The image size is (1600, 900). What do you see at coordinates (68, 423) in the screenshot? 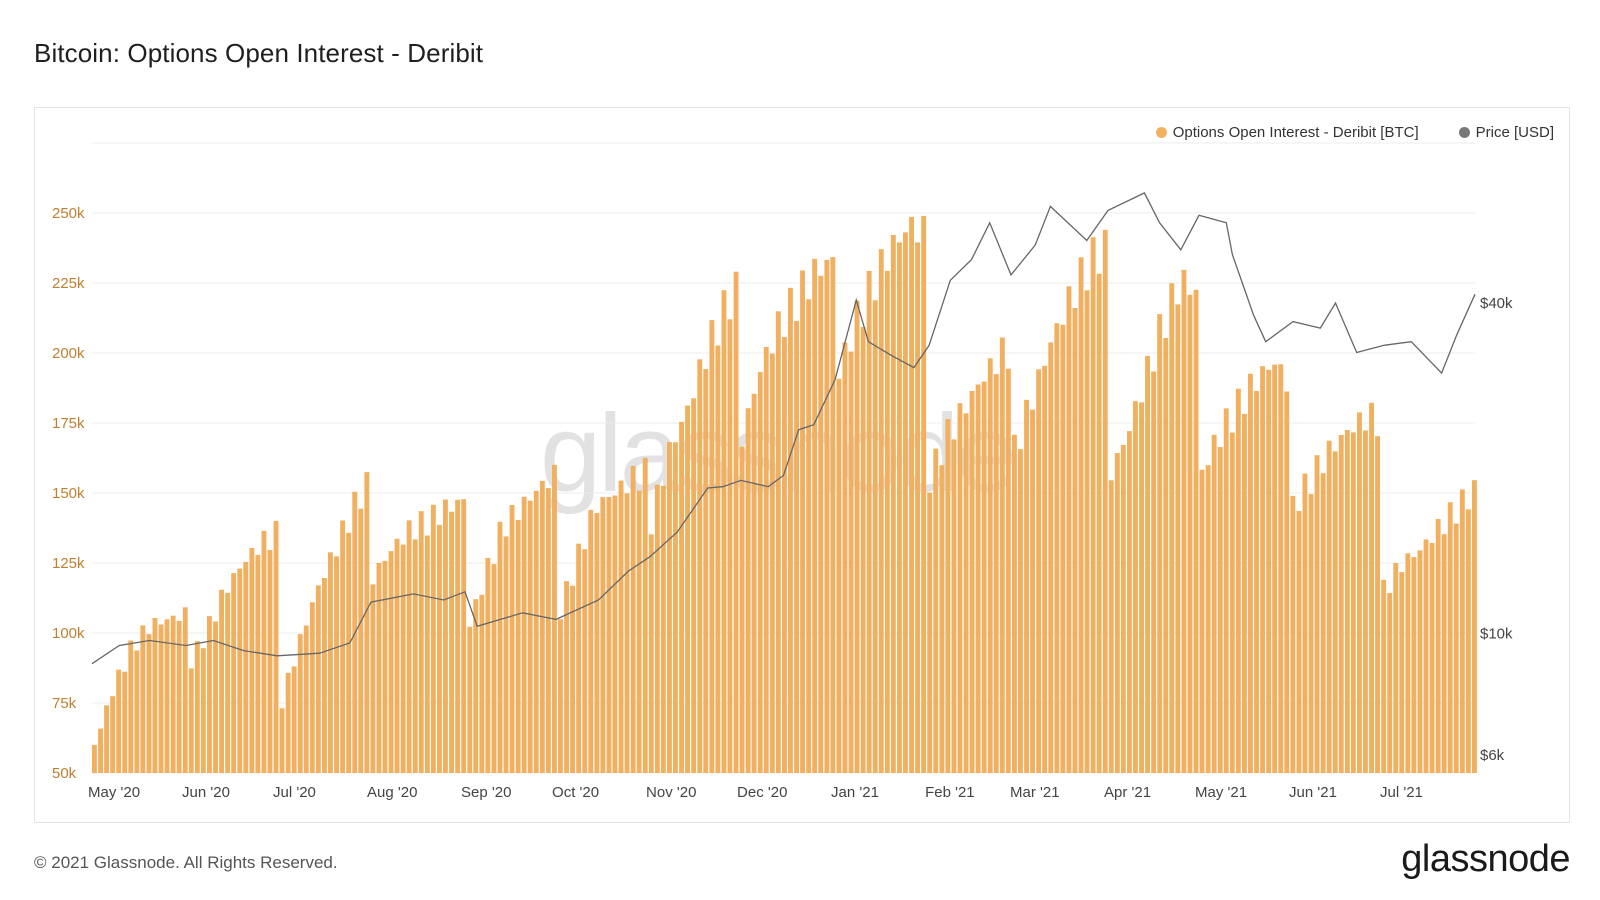
I see `left-axis-tick-label: 175k` at bounding box center [68, 423].